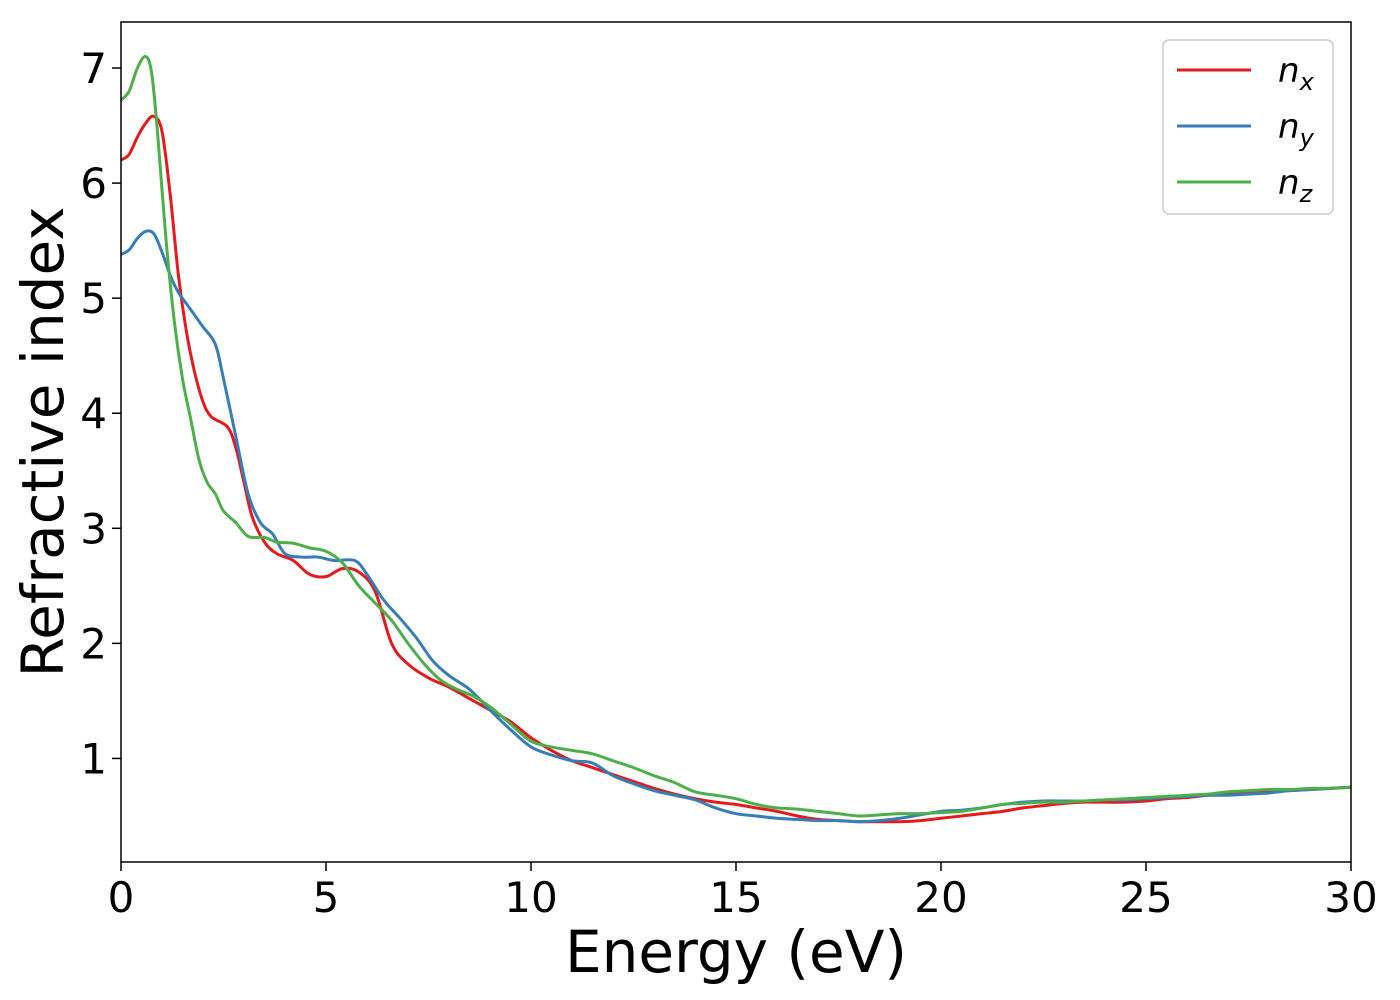  I want to click on y-tick-label: 1, so click(93, 758).